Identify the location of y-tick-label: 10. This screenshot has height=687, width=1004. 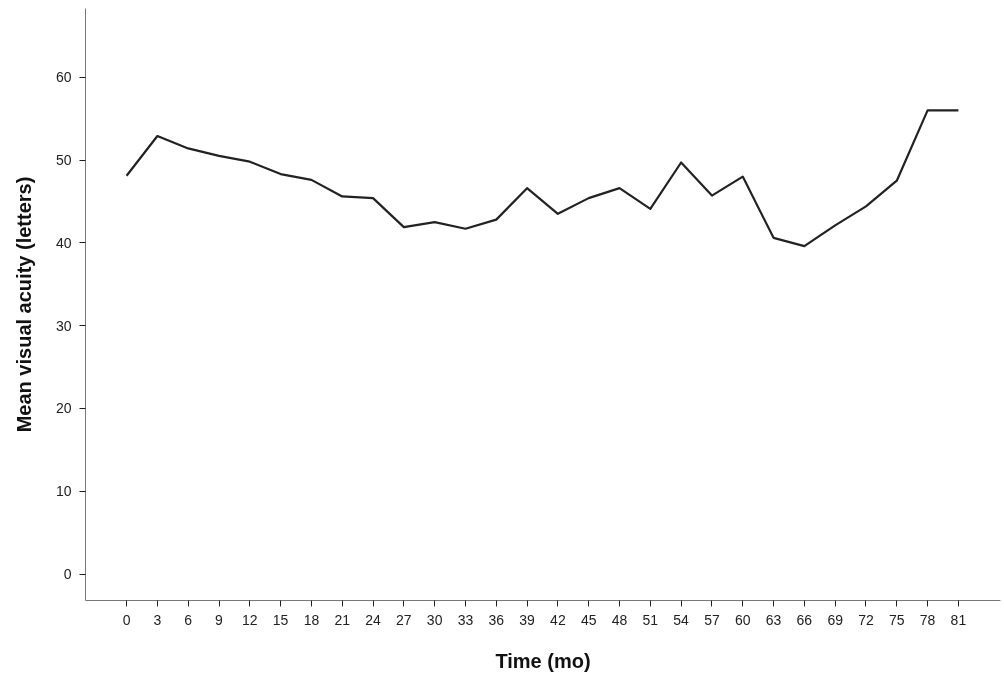
(63, 491).